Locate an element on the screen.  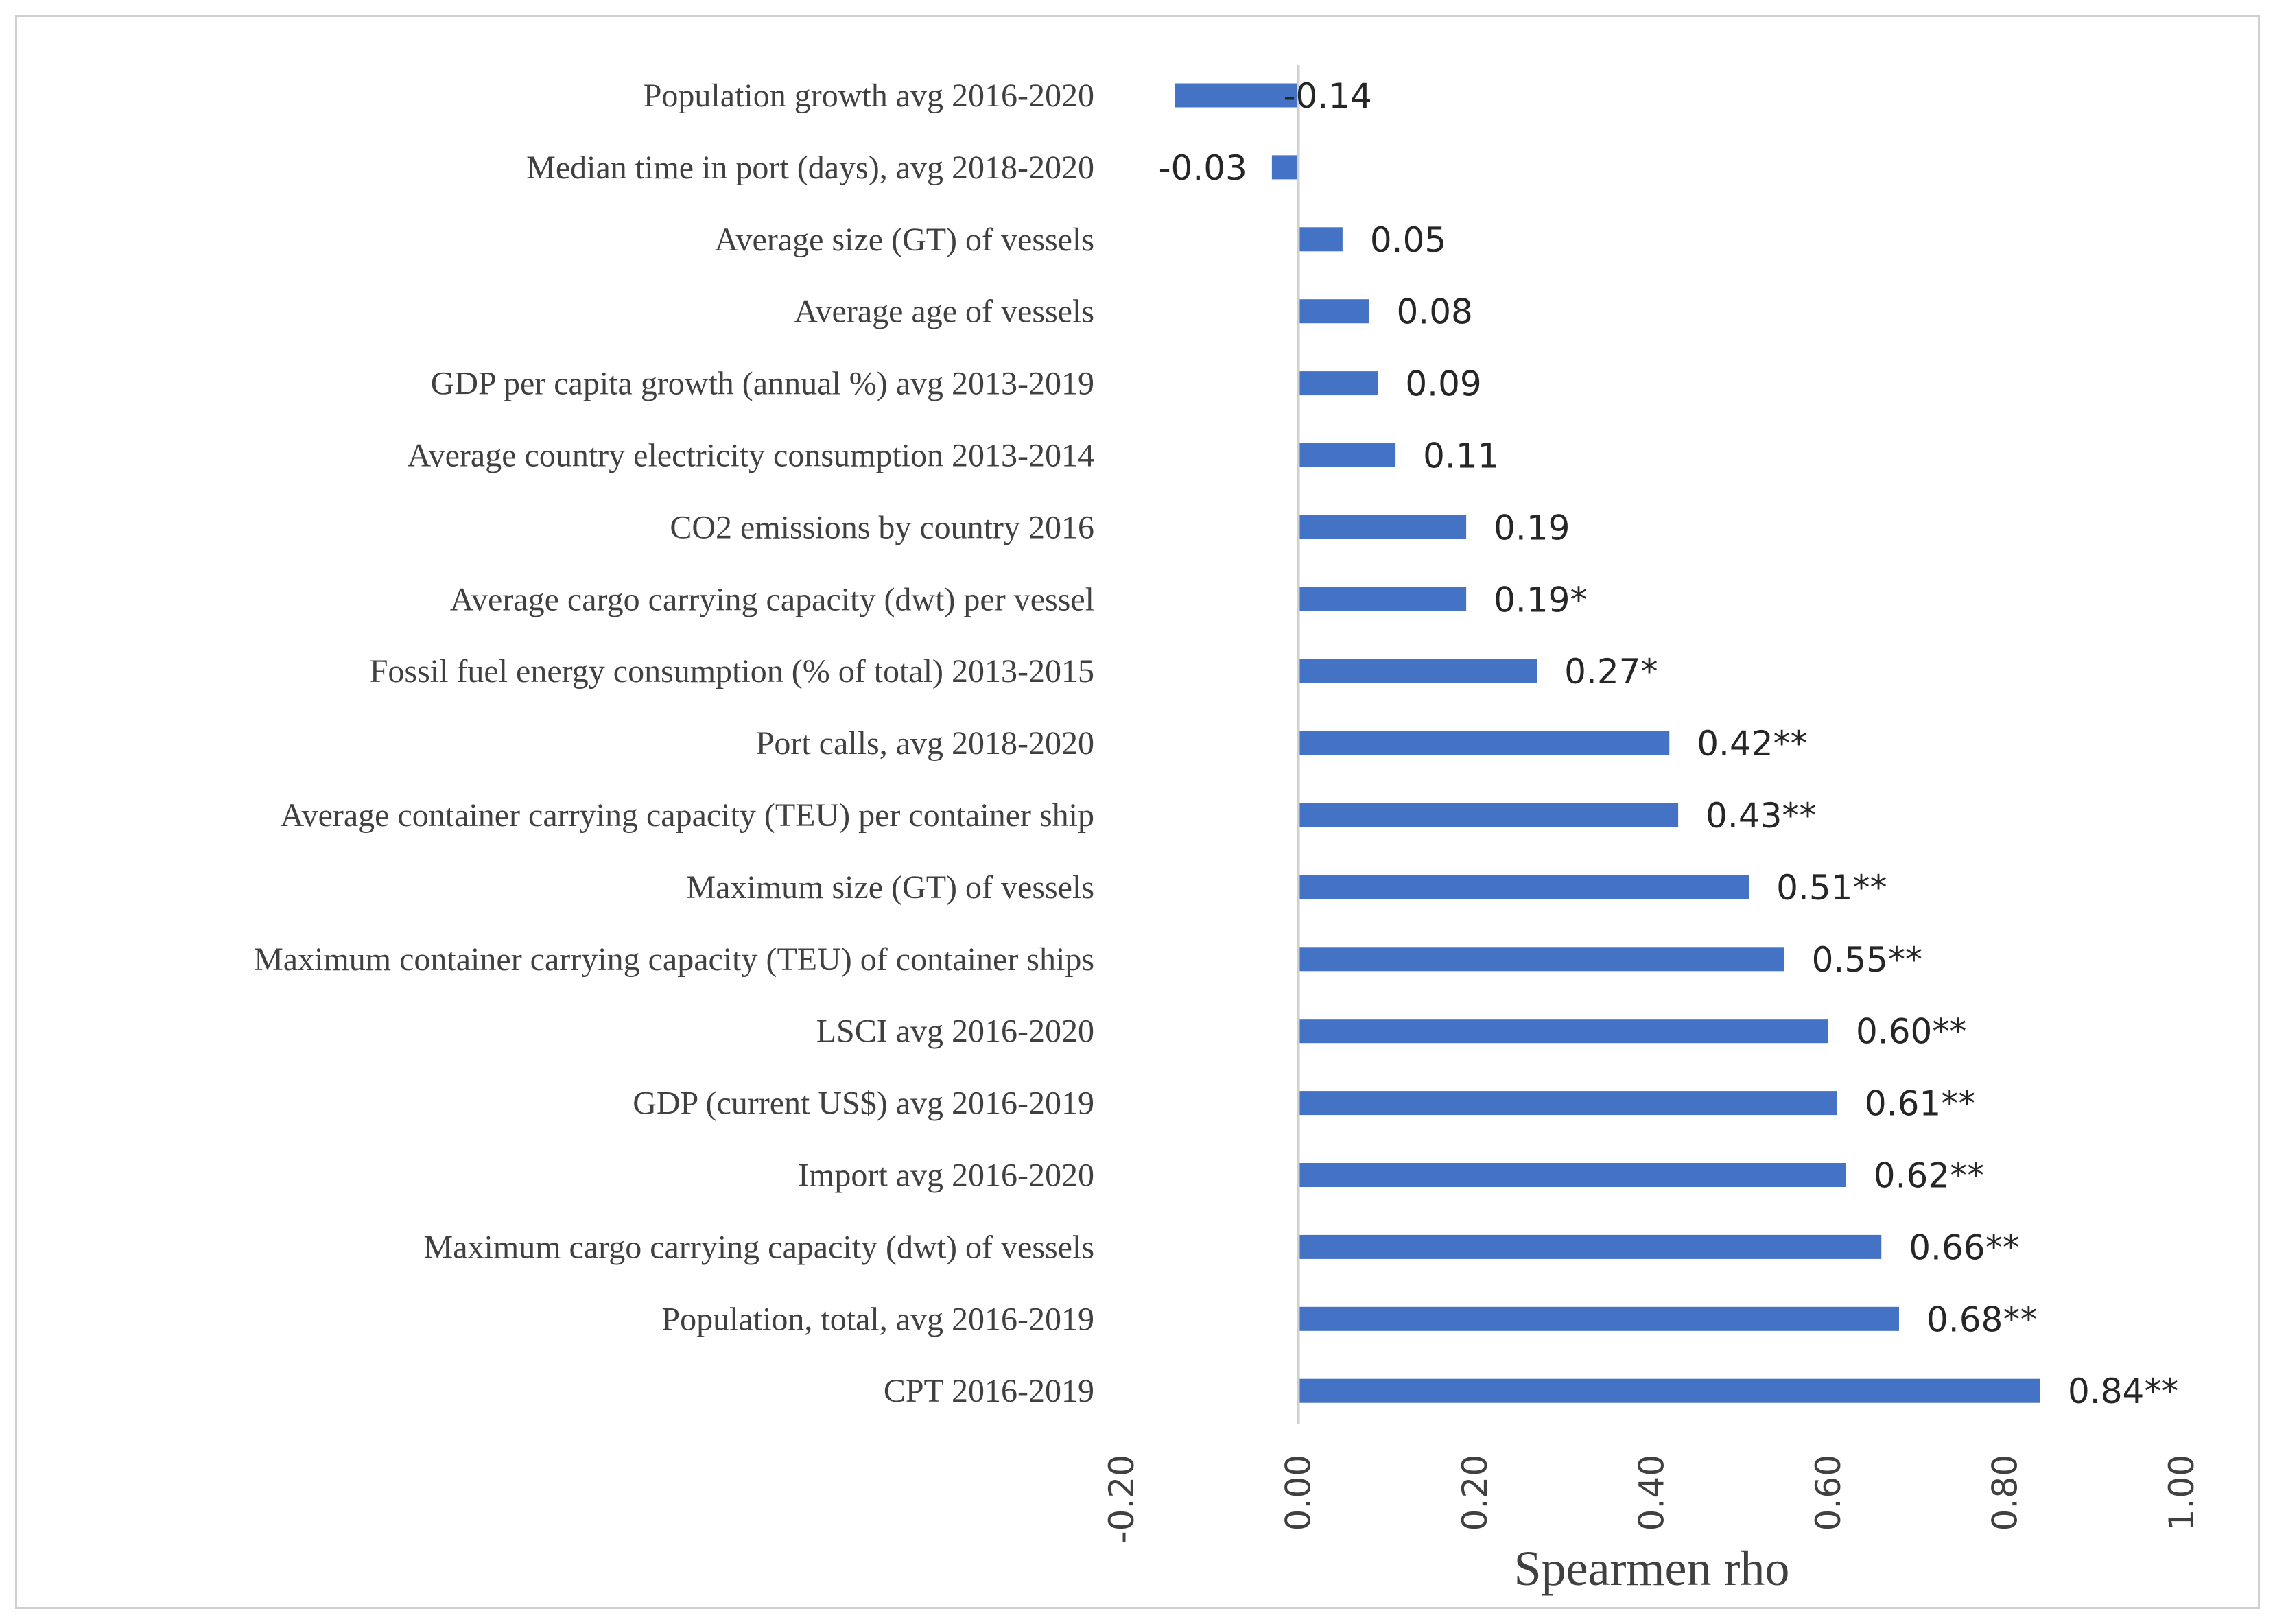
category-label: Import avg 2016-2020 is located at coordinates (946, 1175).